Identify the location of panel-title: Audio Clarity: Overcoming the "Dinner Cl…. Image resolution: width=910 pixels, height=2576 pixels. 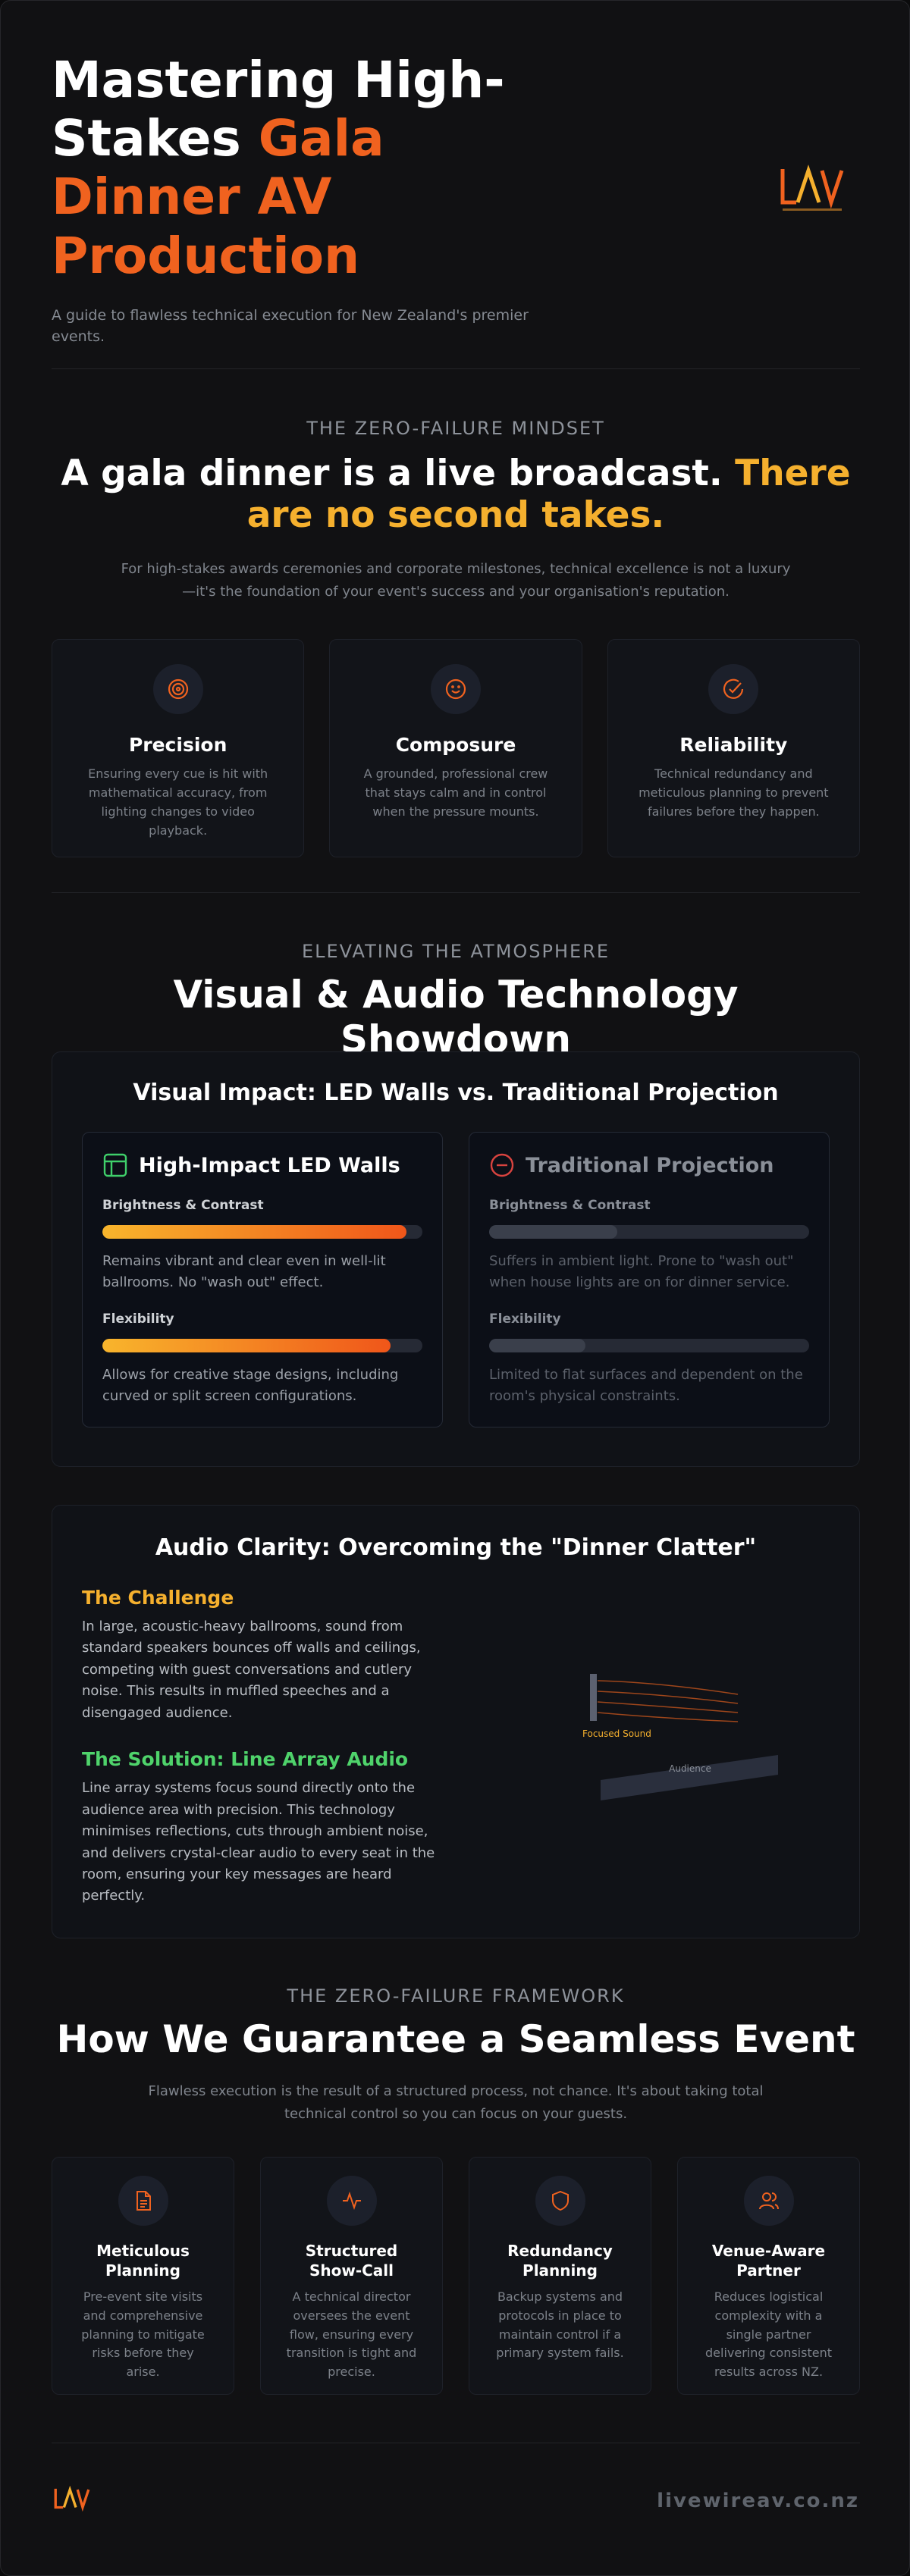
(456, 1547).